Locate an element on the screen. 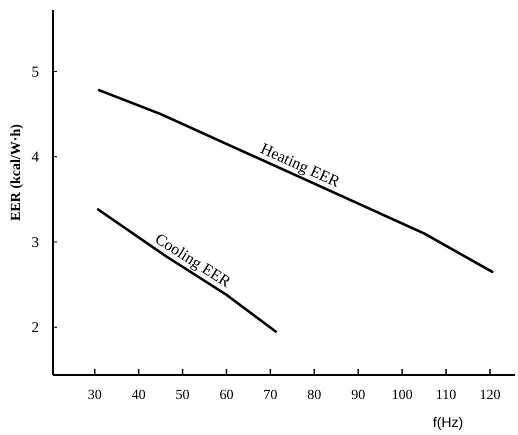  x-tick-label: 120 is located at coordinates (489, 395).